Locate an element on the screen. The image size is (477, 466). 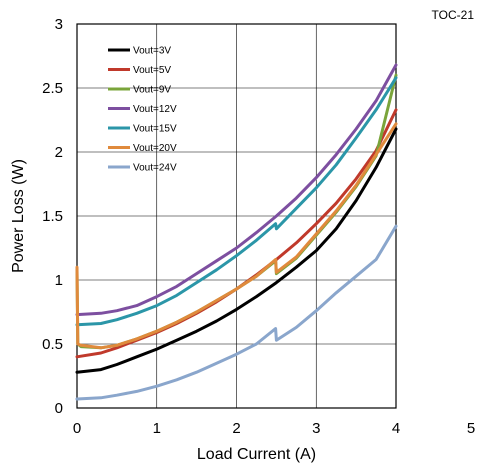
chart-tag: TOC-21 is located at coordinates (453, 15).